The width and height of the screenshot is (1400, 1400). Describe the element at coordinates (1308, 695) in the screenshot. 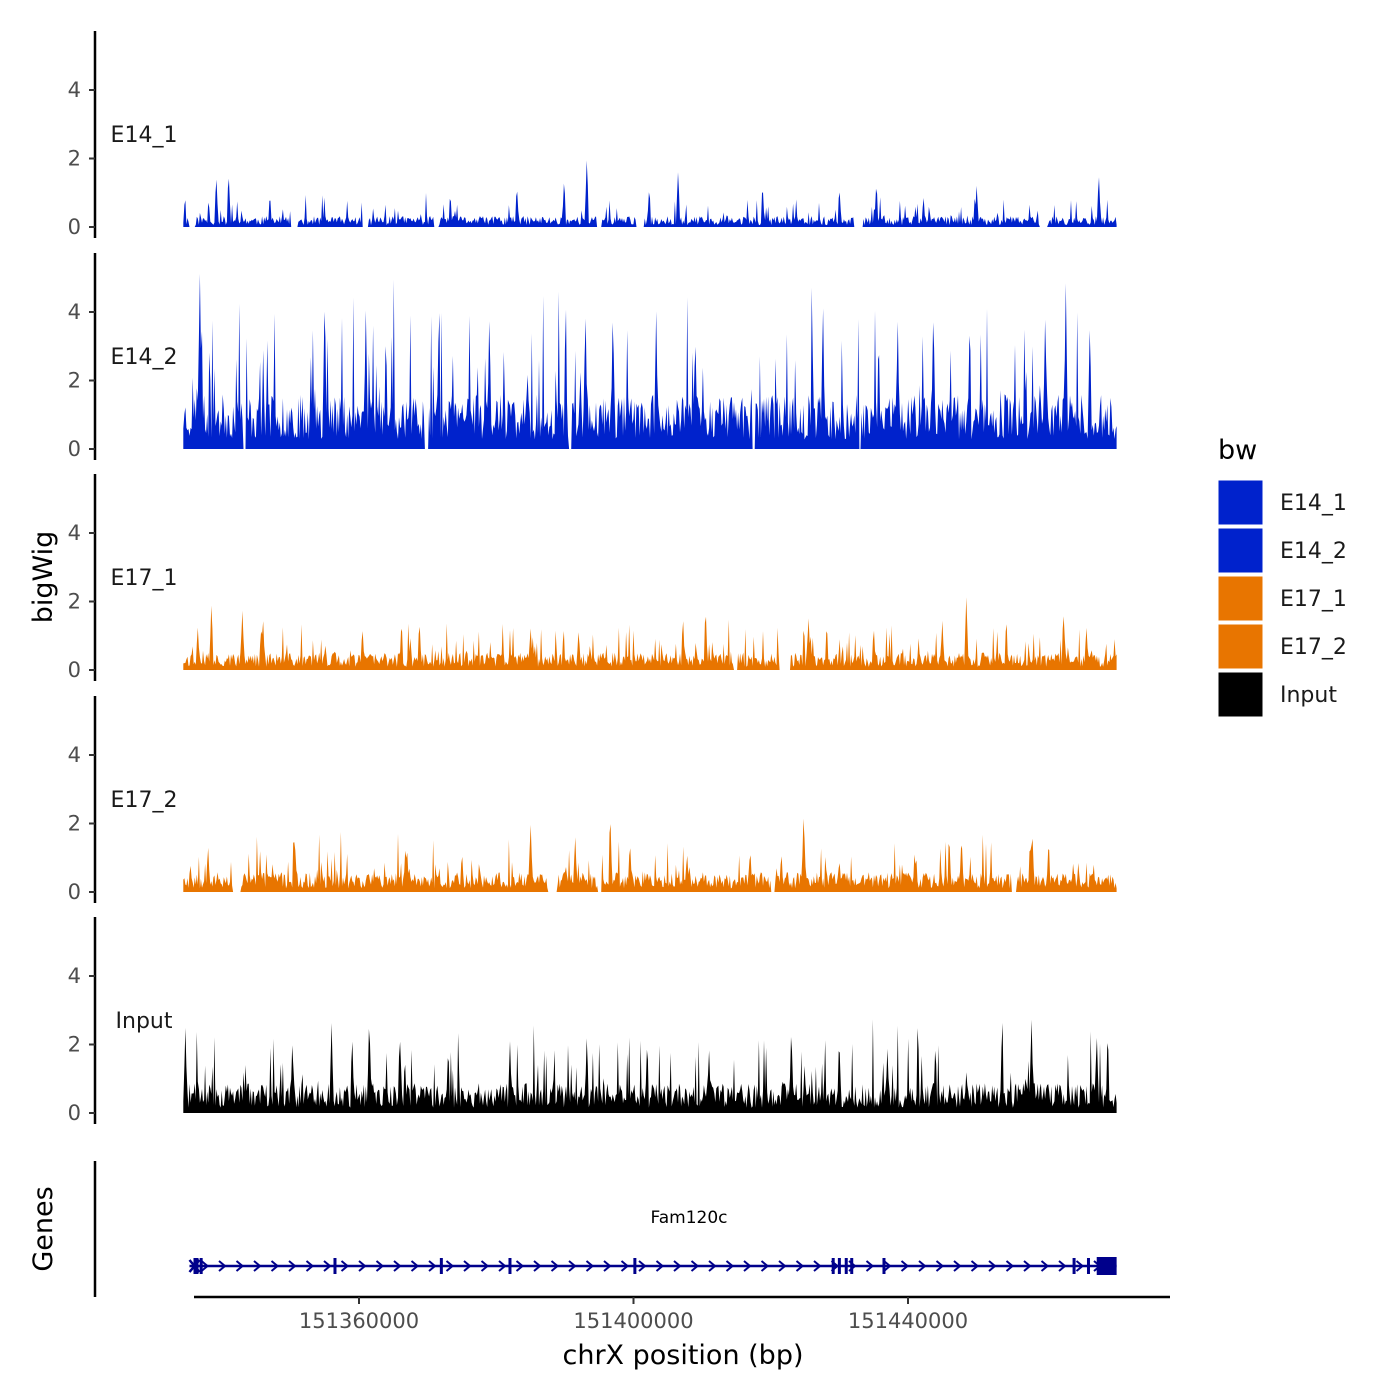

I see `legend-label: Input` at that location.